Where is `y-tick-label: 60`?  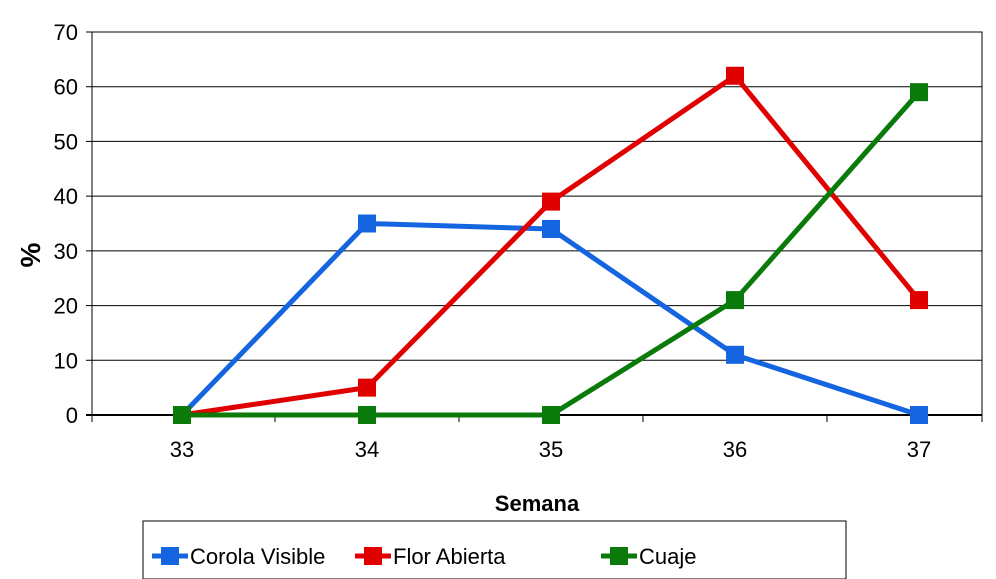
y-tick-label: 60 is located at coordinates (66, 87).